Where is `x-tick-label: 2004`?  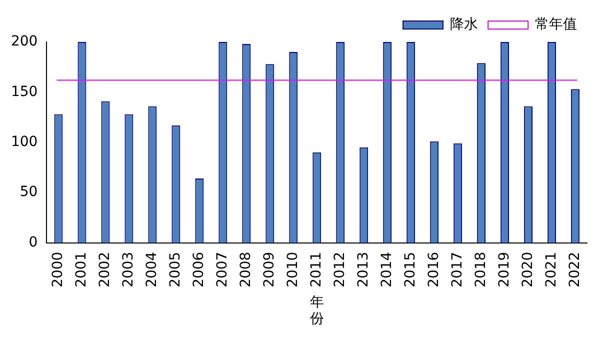 x-tick-label: 2004 is located at coordinates (152, 270).